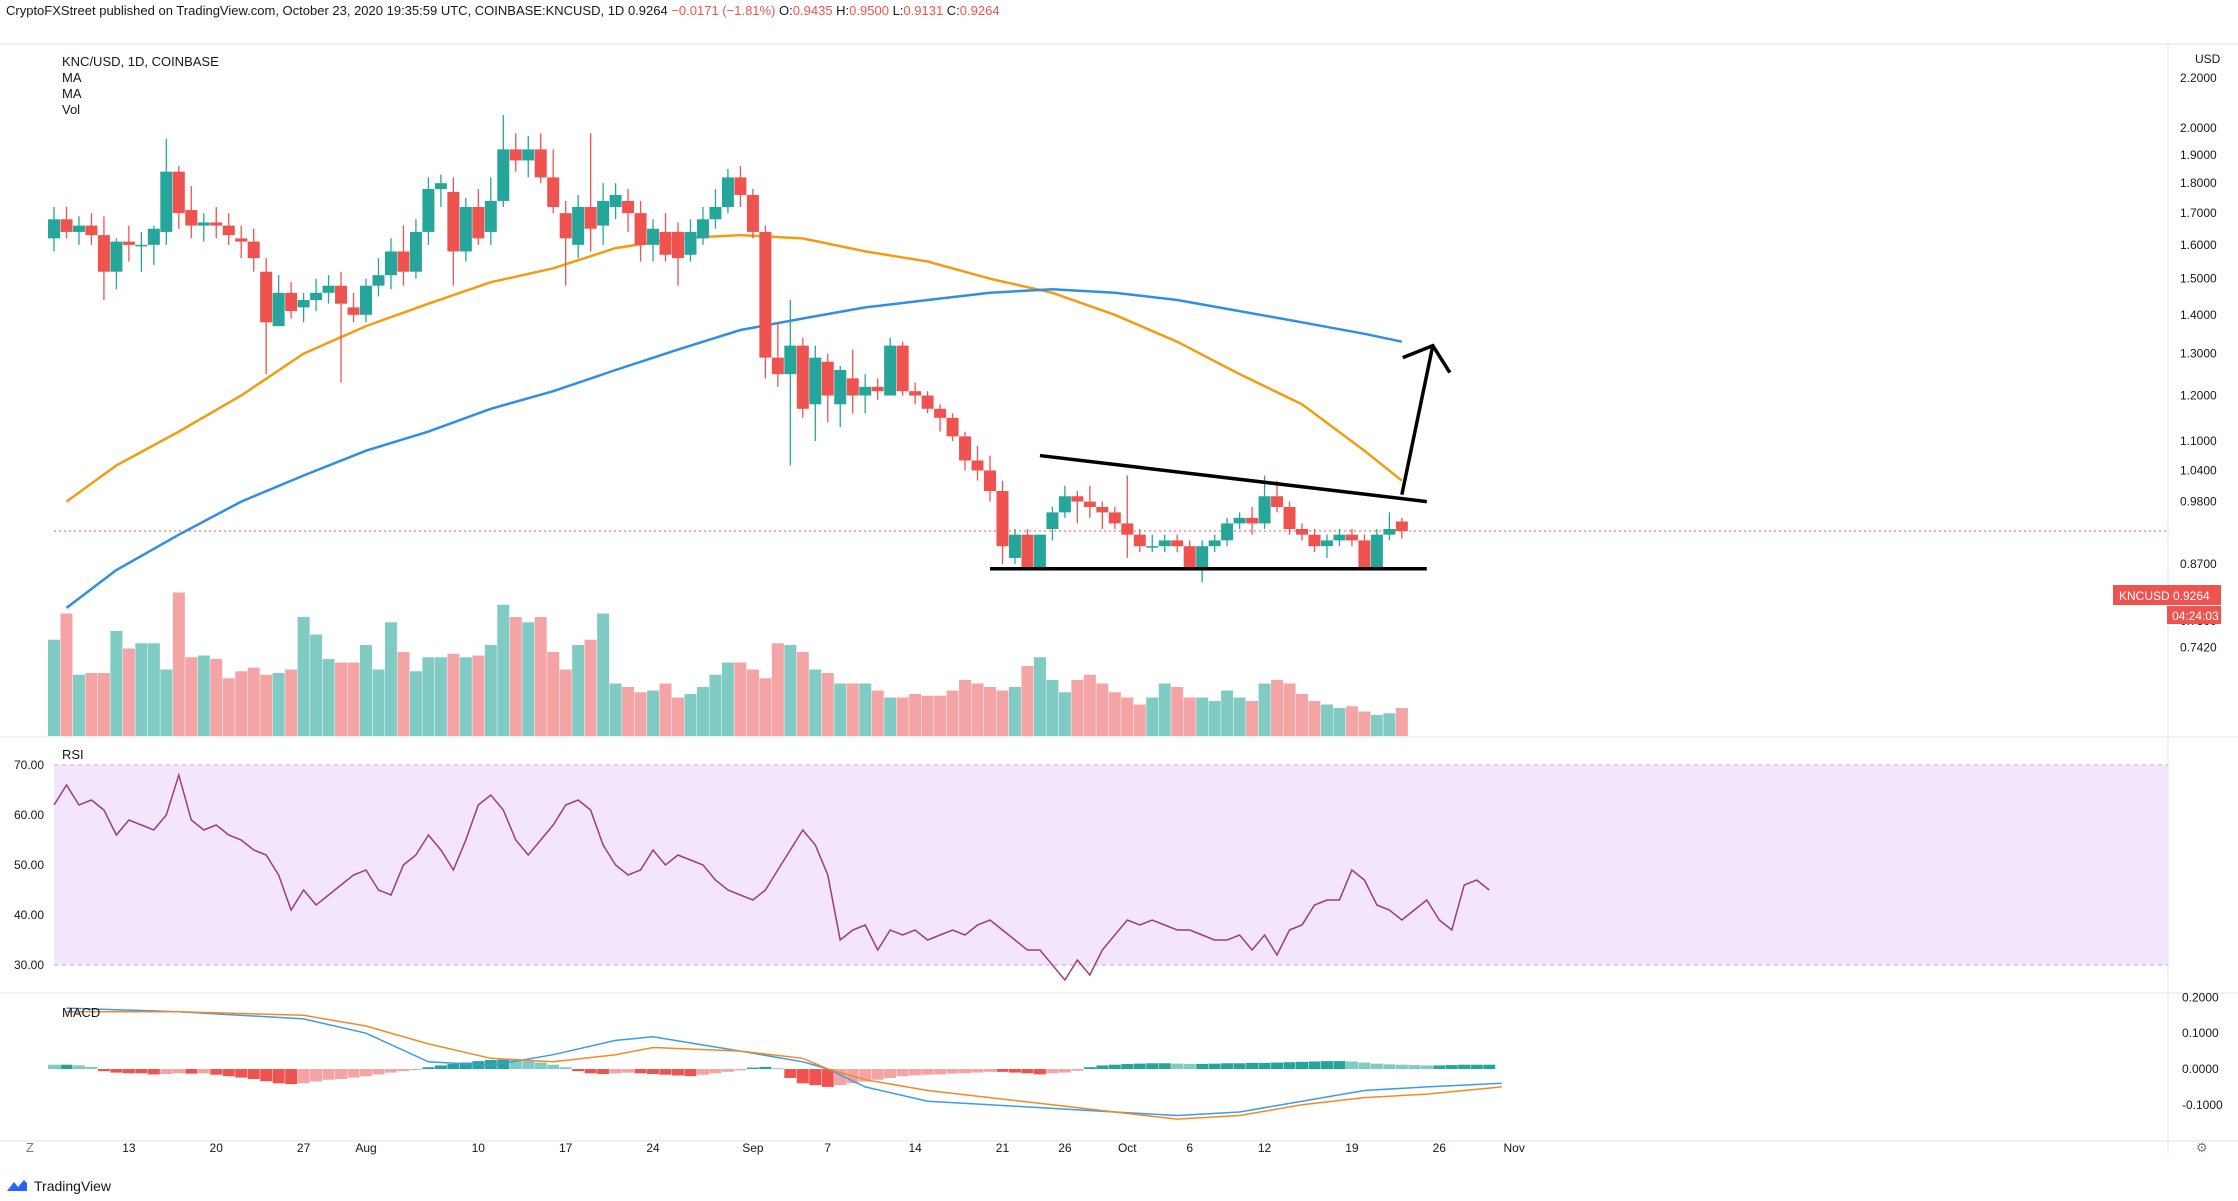 The height and width of the screenshot is (1201, 2238). What do you see at coordinates (17, 1186) in the screenshot?
I see `tradingview-logo-icon` at bounding box center [17, 1186].